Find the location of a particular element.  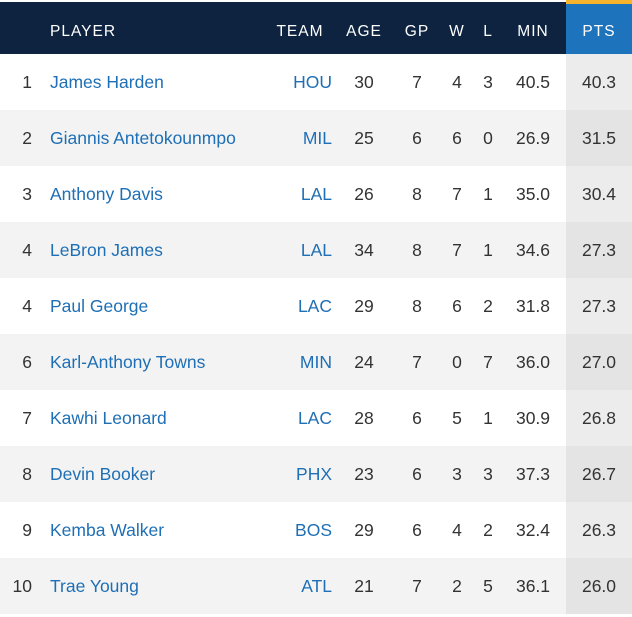

table-row: 8 Devin Booker PHX 23 6 3 3 37.3 26.7 is located at coordinates (316, 474).